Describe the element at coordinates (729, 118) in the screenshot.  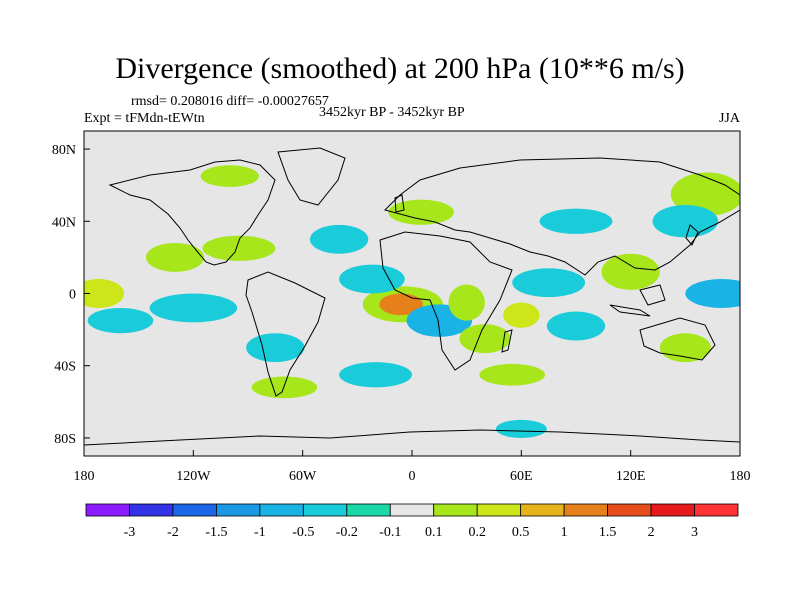
I see `season-label: JJA` at that location.